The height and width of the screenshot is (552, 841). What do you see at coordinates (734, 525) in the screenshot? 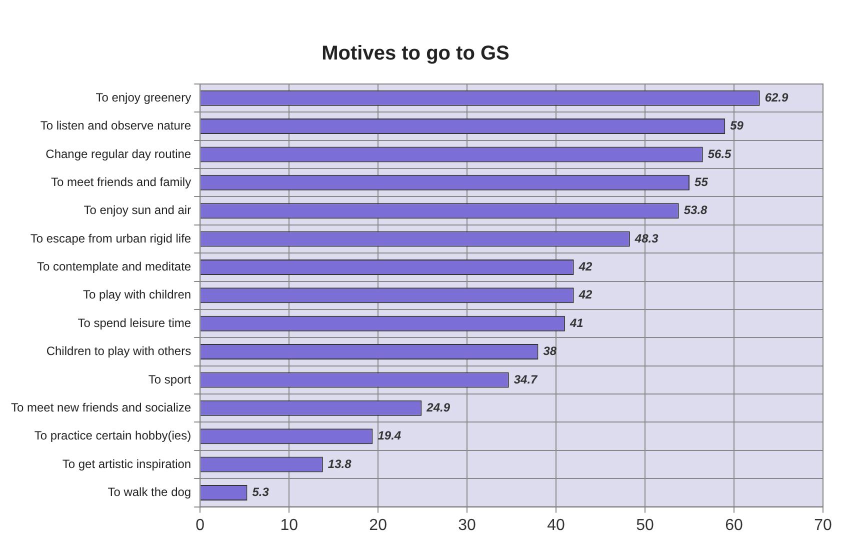
I see `x-tick-label: 60` at bounding box center [734, 525].